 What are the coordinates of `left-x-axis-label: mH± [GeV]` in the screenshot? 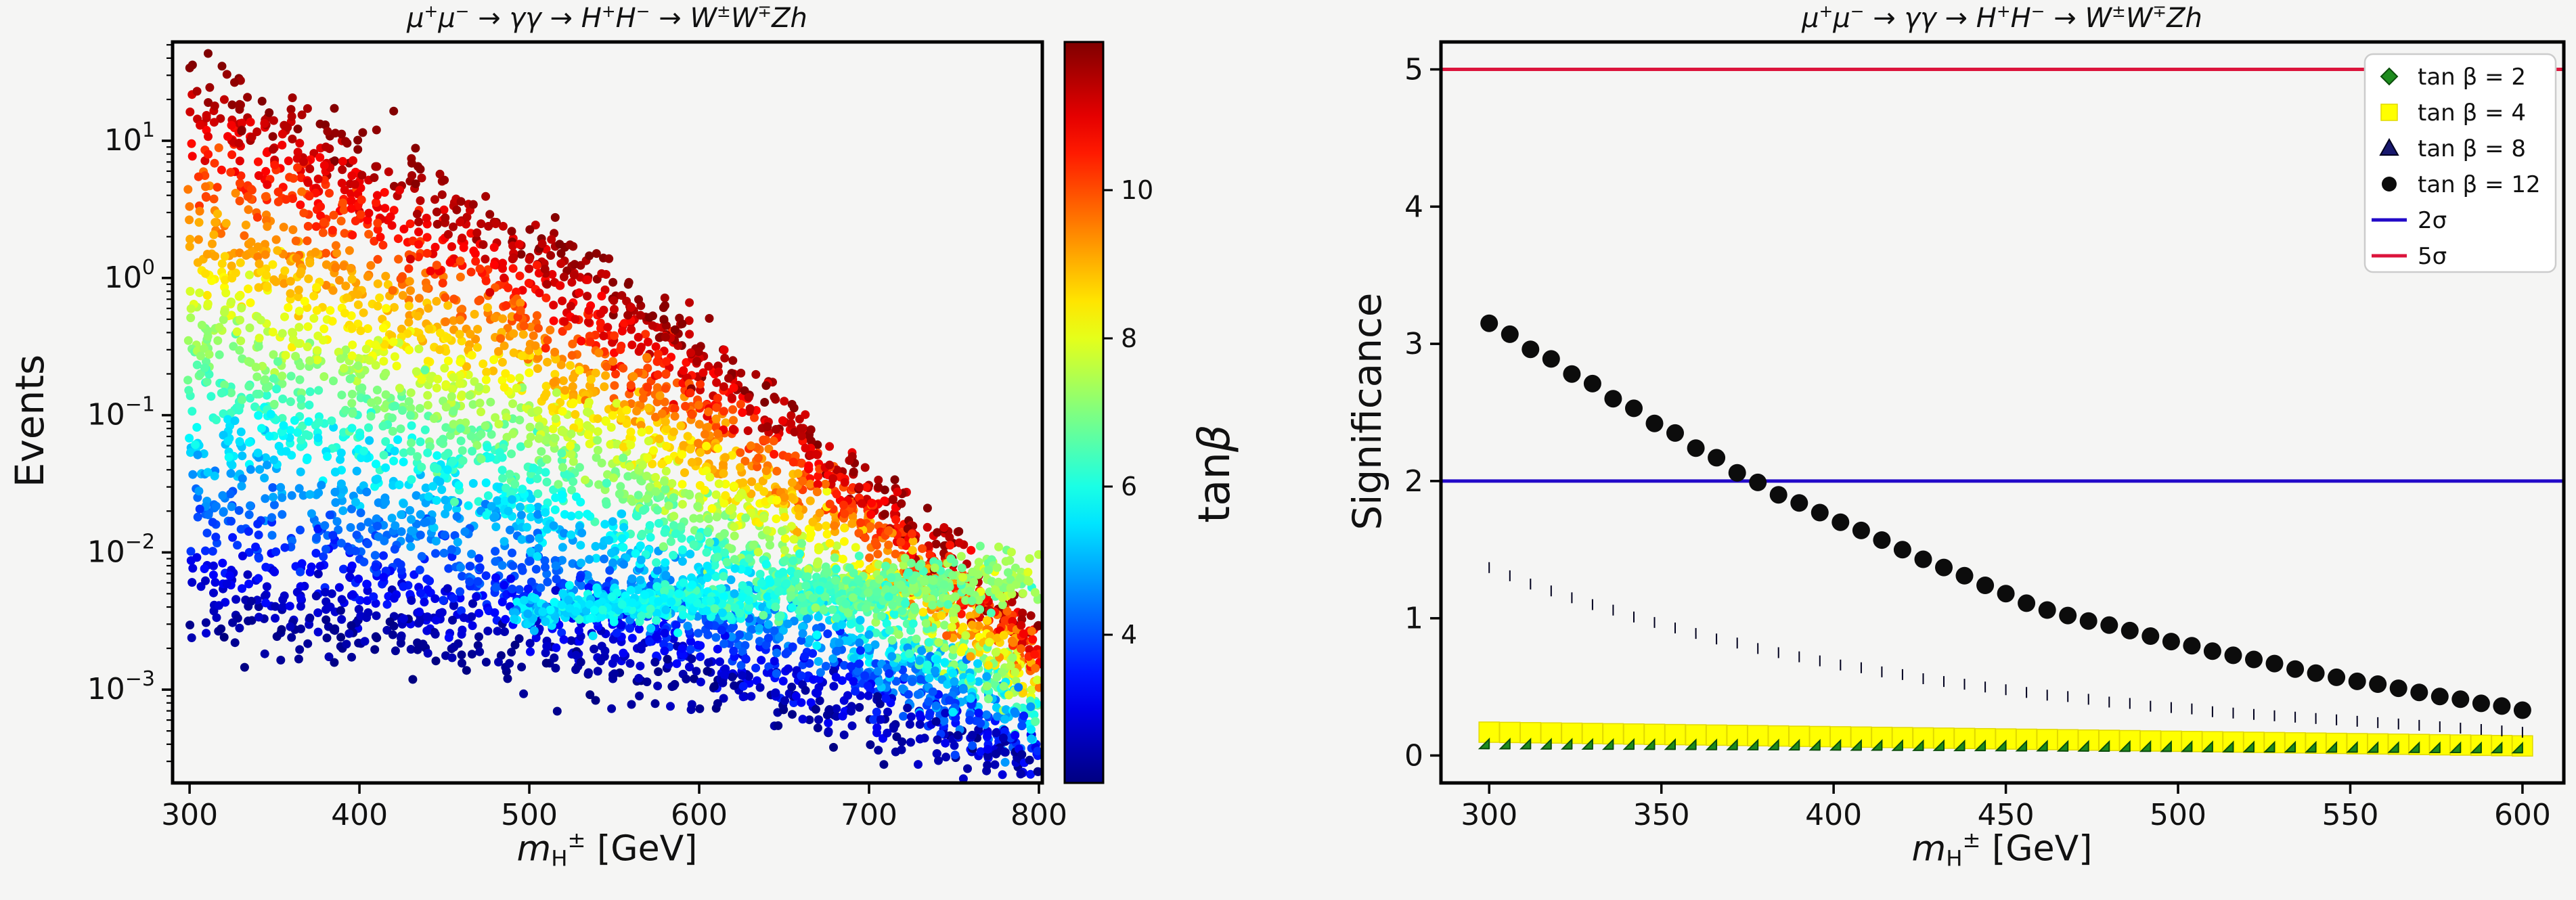 It's located at (607, 849).